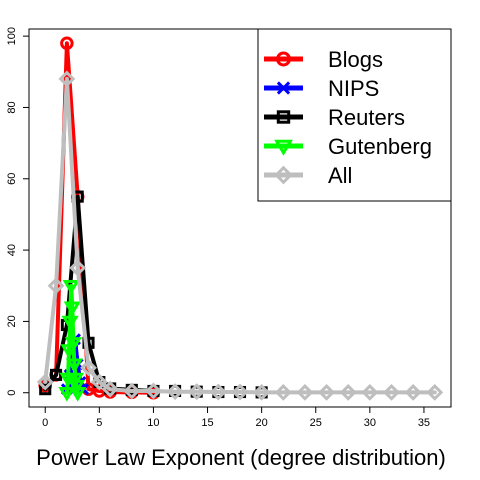 The image size is (480, 480). I want to click on legend-item-reuters: Reuters, so click(334, 117).